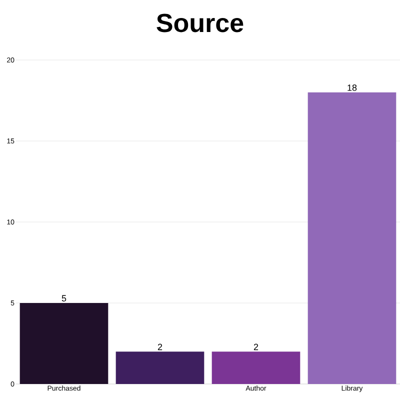  Describe the element at coordinates (352, 87) in the screenshot. I see `data-label: 18` at that location.